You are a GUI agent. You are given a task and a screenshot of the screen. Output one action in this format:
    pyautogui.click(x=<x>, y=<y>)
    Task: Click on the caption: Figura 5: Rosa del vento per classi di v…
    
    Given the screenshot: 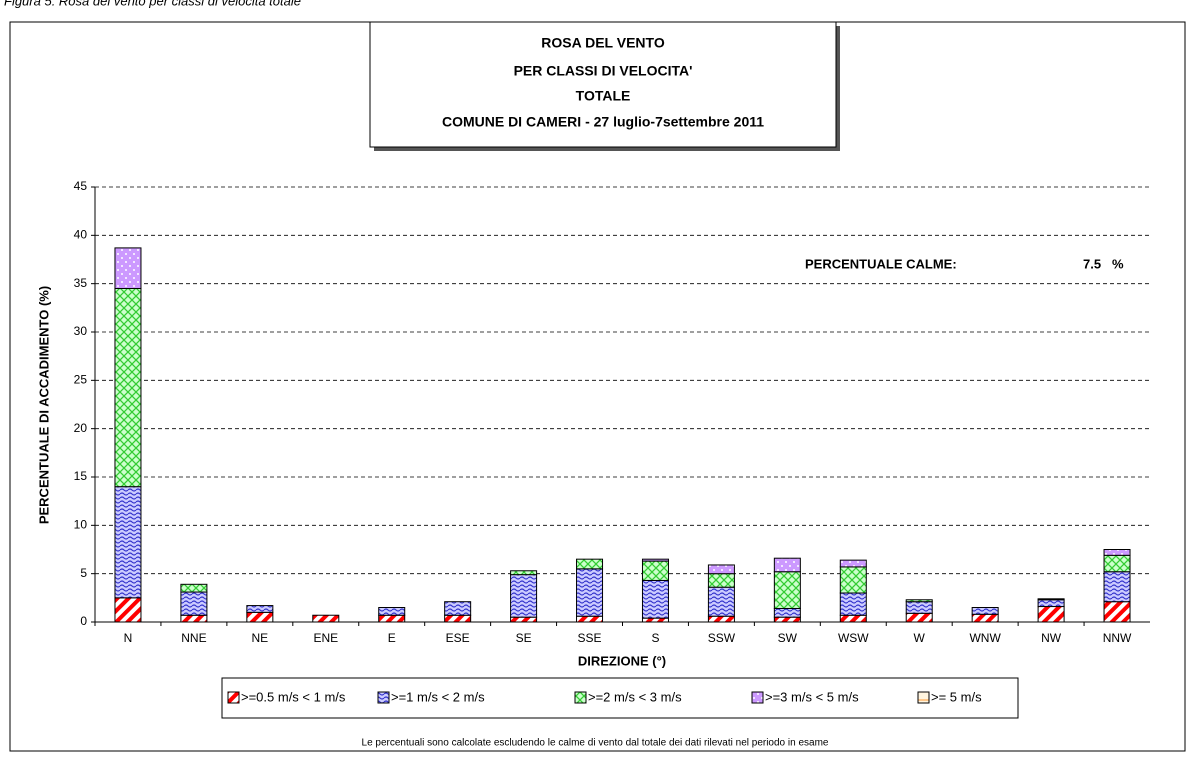 What is the action you would take?
    pyautogui.click(x=152, y=4)
    